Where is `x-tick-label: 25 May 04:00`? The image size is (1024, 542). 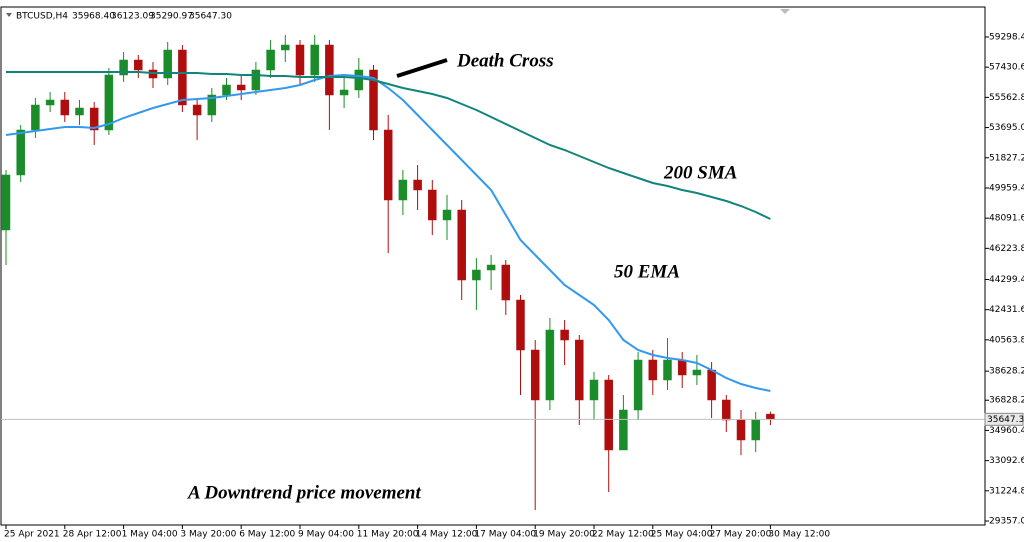
x-tick-label: 25 May 04:00 is located at coordinates (682, 535).